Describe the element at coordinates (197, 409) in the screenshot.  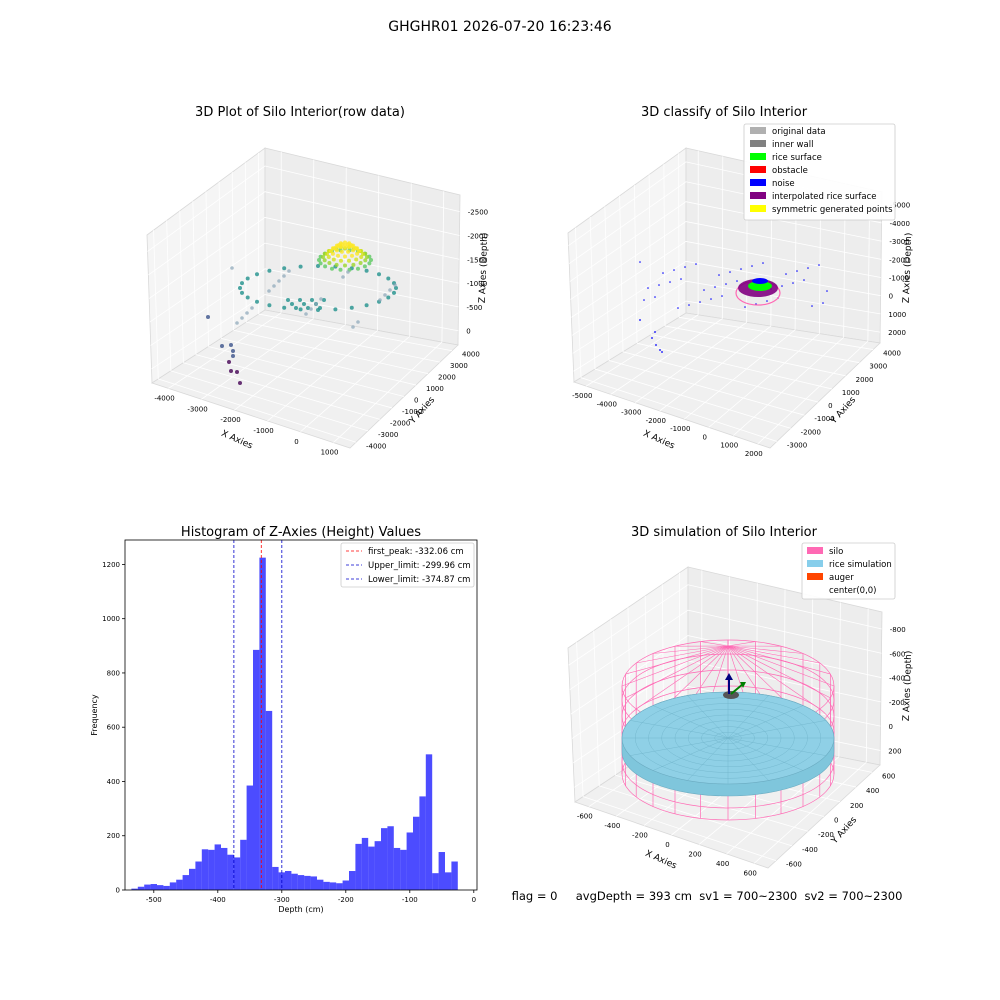
I see `raw-x-tick: -3000` at that location.